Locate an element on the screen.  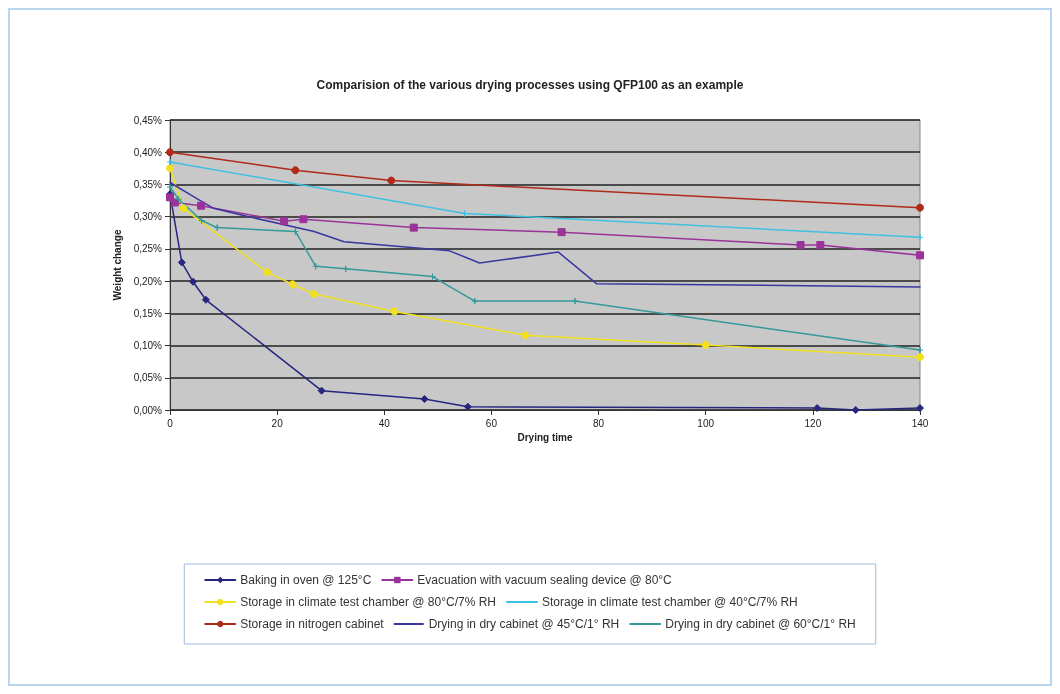
y-tick-label: 0,35% is located at coordinates (148, 184).